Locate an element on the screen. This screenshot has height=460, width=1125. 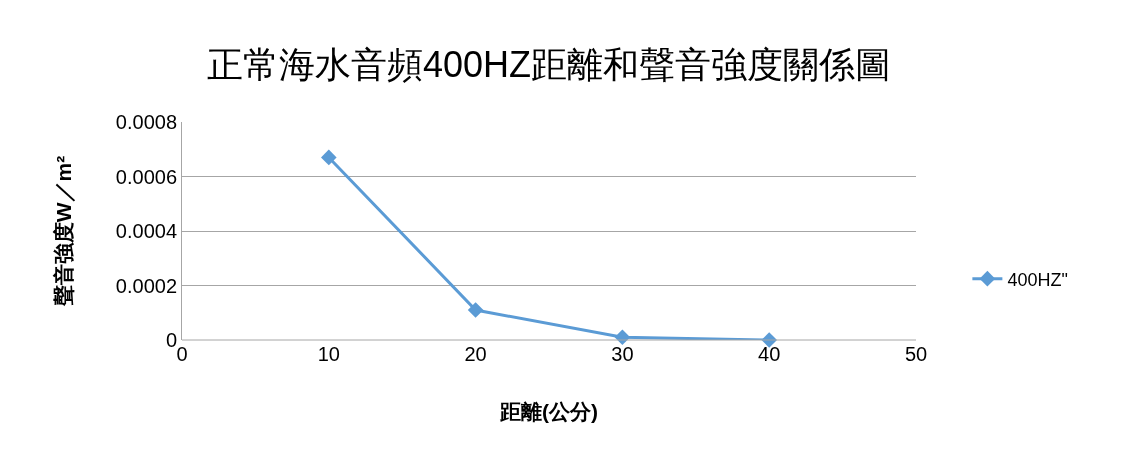
x-tick-label: 50 is located at coordinates (916, 354).